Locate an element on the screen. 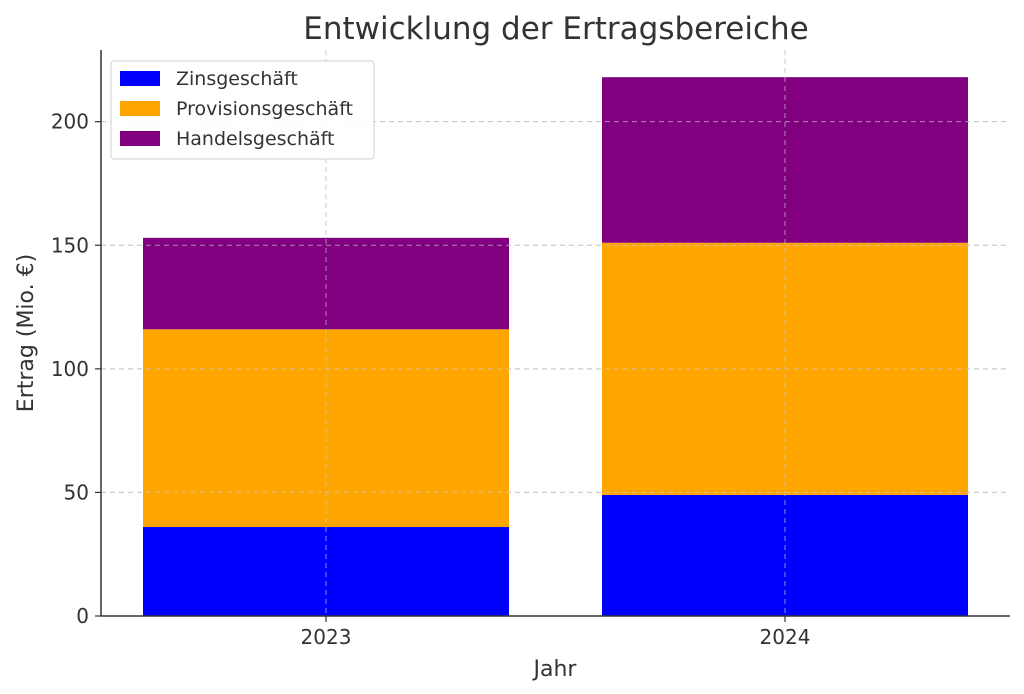 This screenshot has width=1024, height=694. y-axis-title: Ertrag (Mio. €) is located at coordinates (26, 333).